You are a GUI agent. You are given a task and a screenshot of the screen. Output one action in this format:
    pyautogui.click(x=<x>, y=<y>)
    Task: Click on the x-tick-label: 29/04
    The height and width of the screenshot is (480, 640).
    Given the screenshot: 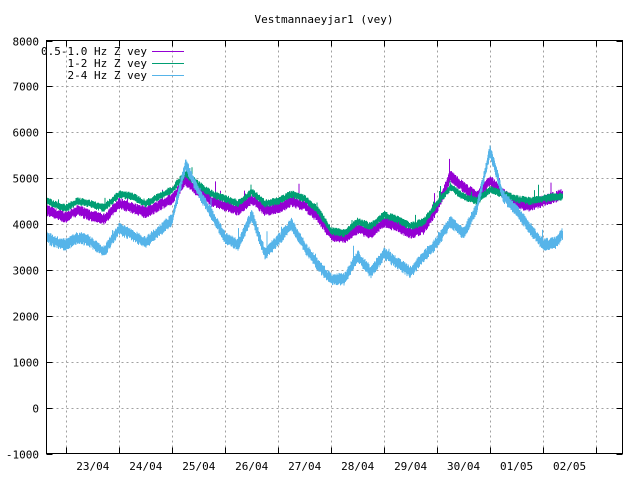 What is the action you would take?
    pyautogui.click(x=410, y=466)
    